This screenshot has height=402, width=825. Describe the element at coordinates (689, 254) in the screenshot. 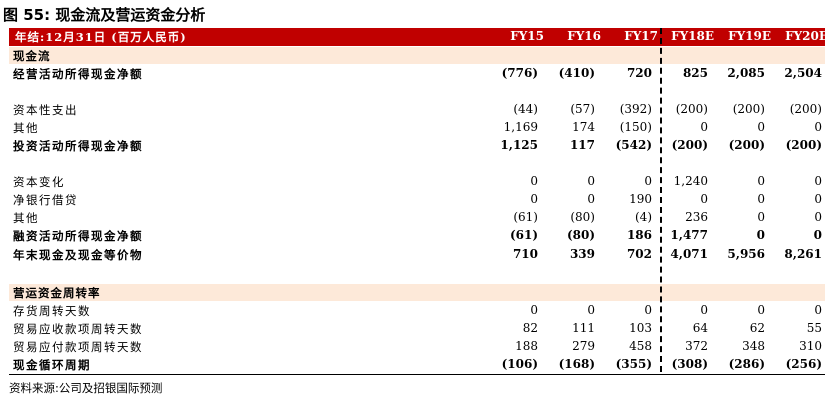

I see `cell-value: 4,071` at that location.